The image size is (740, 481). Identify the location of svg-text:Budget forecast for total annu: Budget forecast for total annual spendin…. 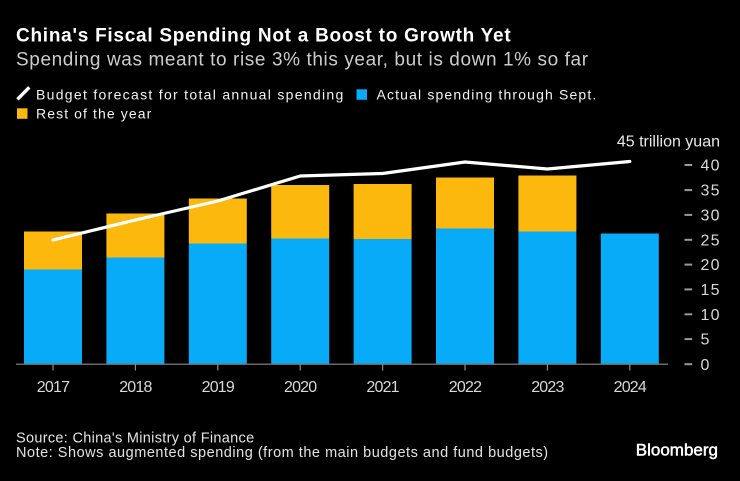
(190, 95).